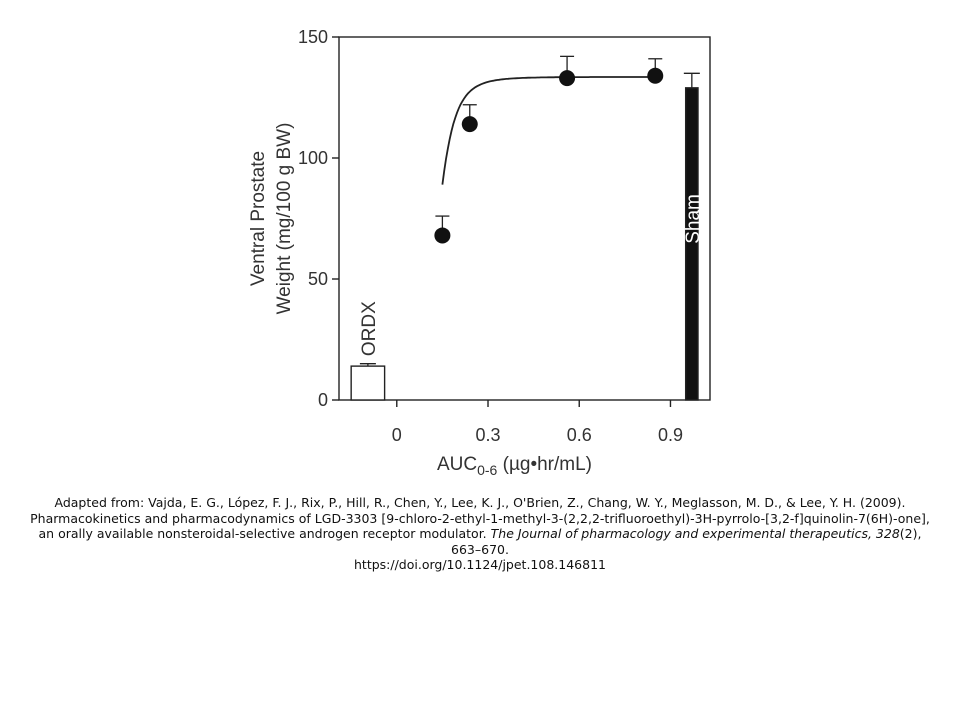 The width and height of the screenshot is (960, 720). What do you see at coordinates (487, 435) in the screenshot?
I see `x-tick-label: 0.3` at bounding box center [487, 435].